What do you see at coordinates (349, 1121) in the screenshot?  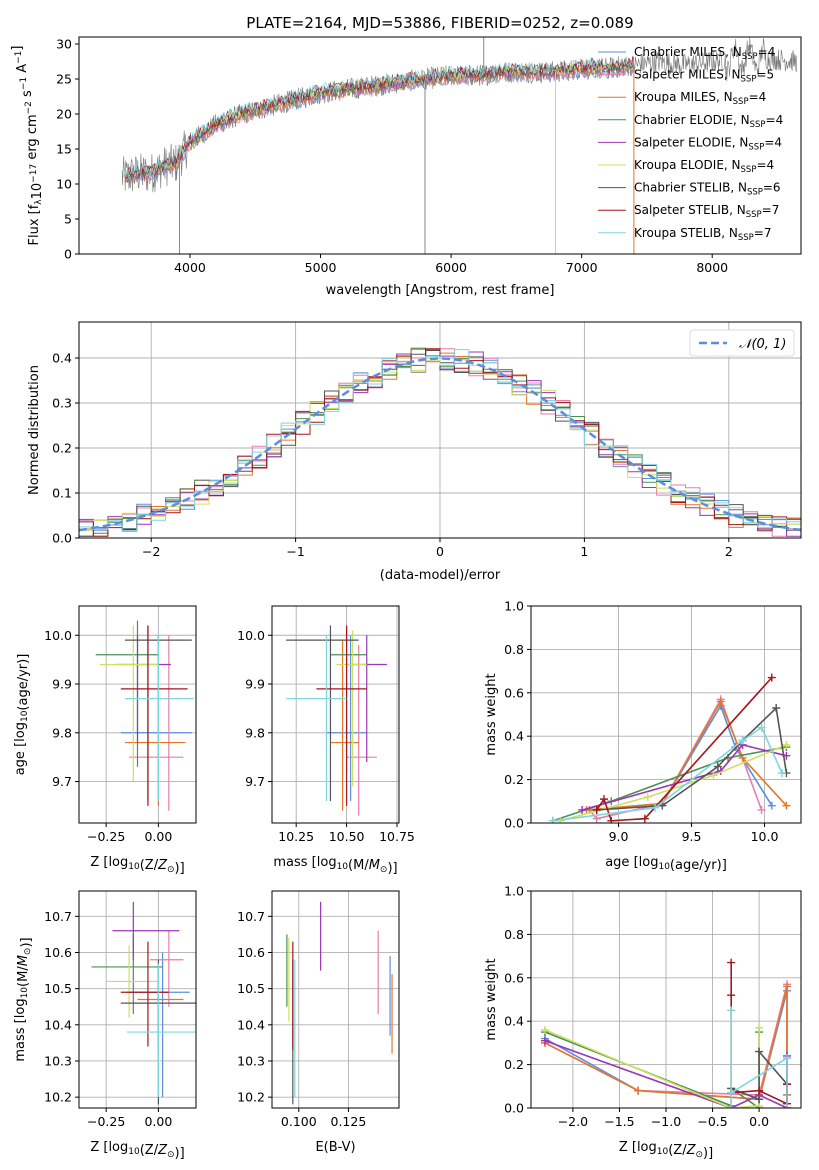 I see `x-tick-label: 0.125` at bounding box center [349, 1121].